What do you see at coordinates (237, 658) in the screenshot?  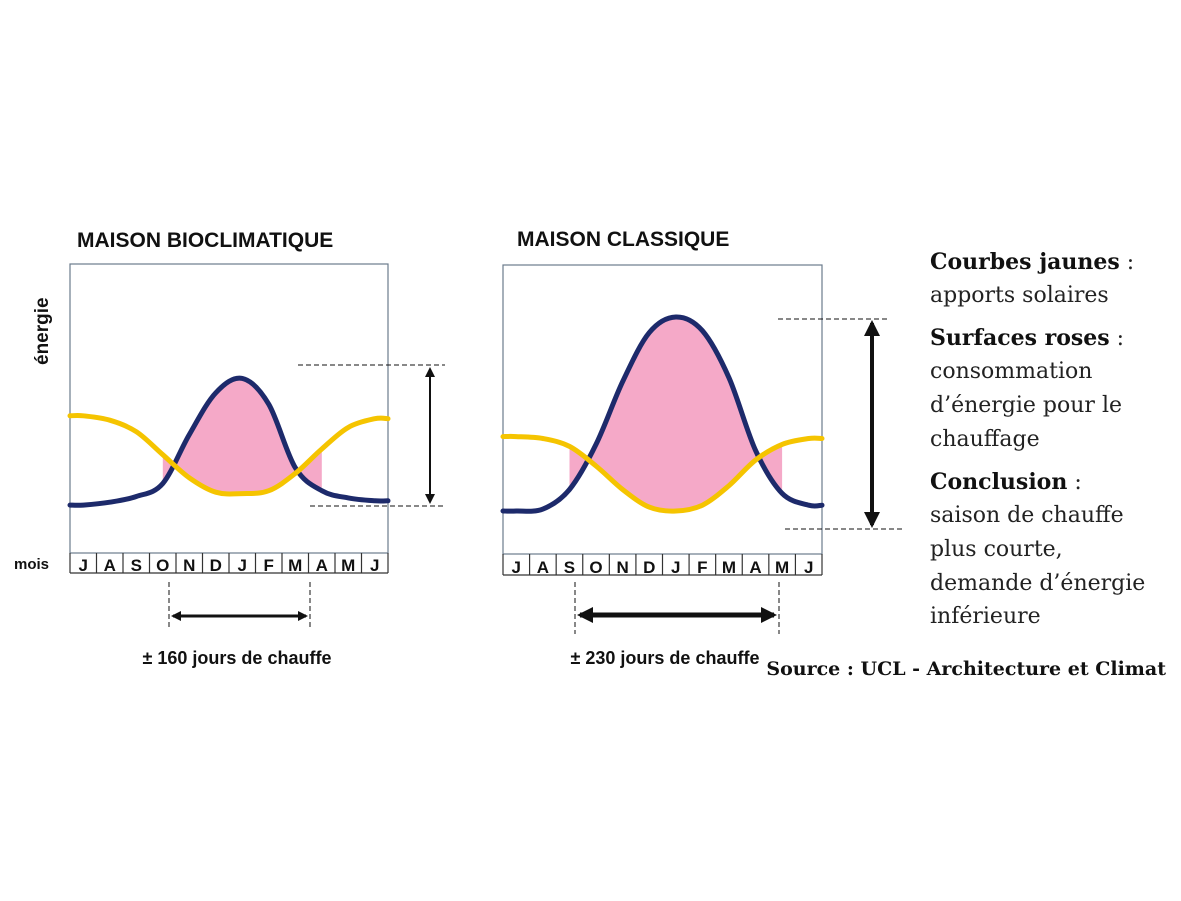 I see `heating-days-label: ± 160 jours de chauffe` at bounding box center [237, 658].